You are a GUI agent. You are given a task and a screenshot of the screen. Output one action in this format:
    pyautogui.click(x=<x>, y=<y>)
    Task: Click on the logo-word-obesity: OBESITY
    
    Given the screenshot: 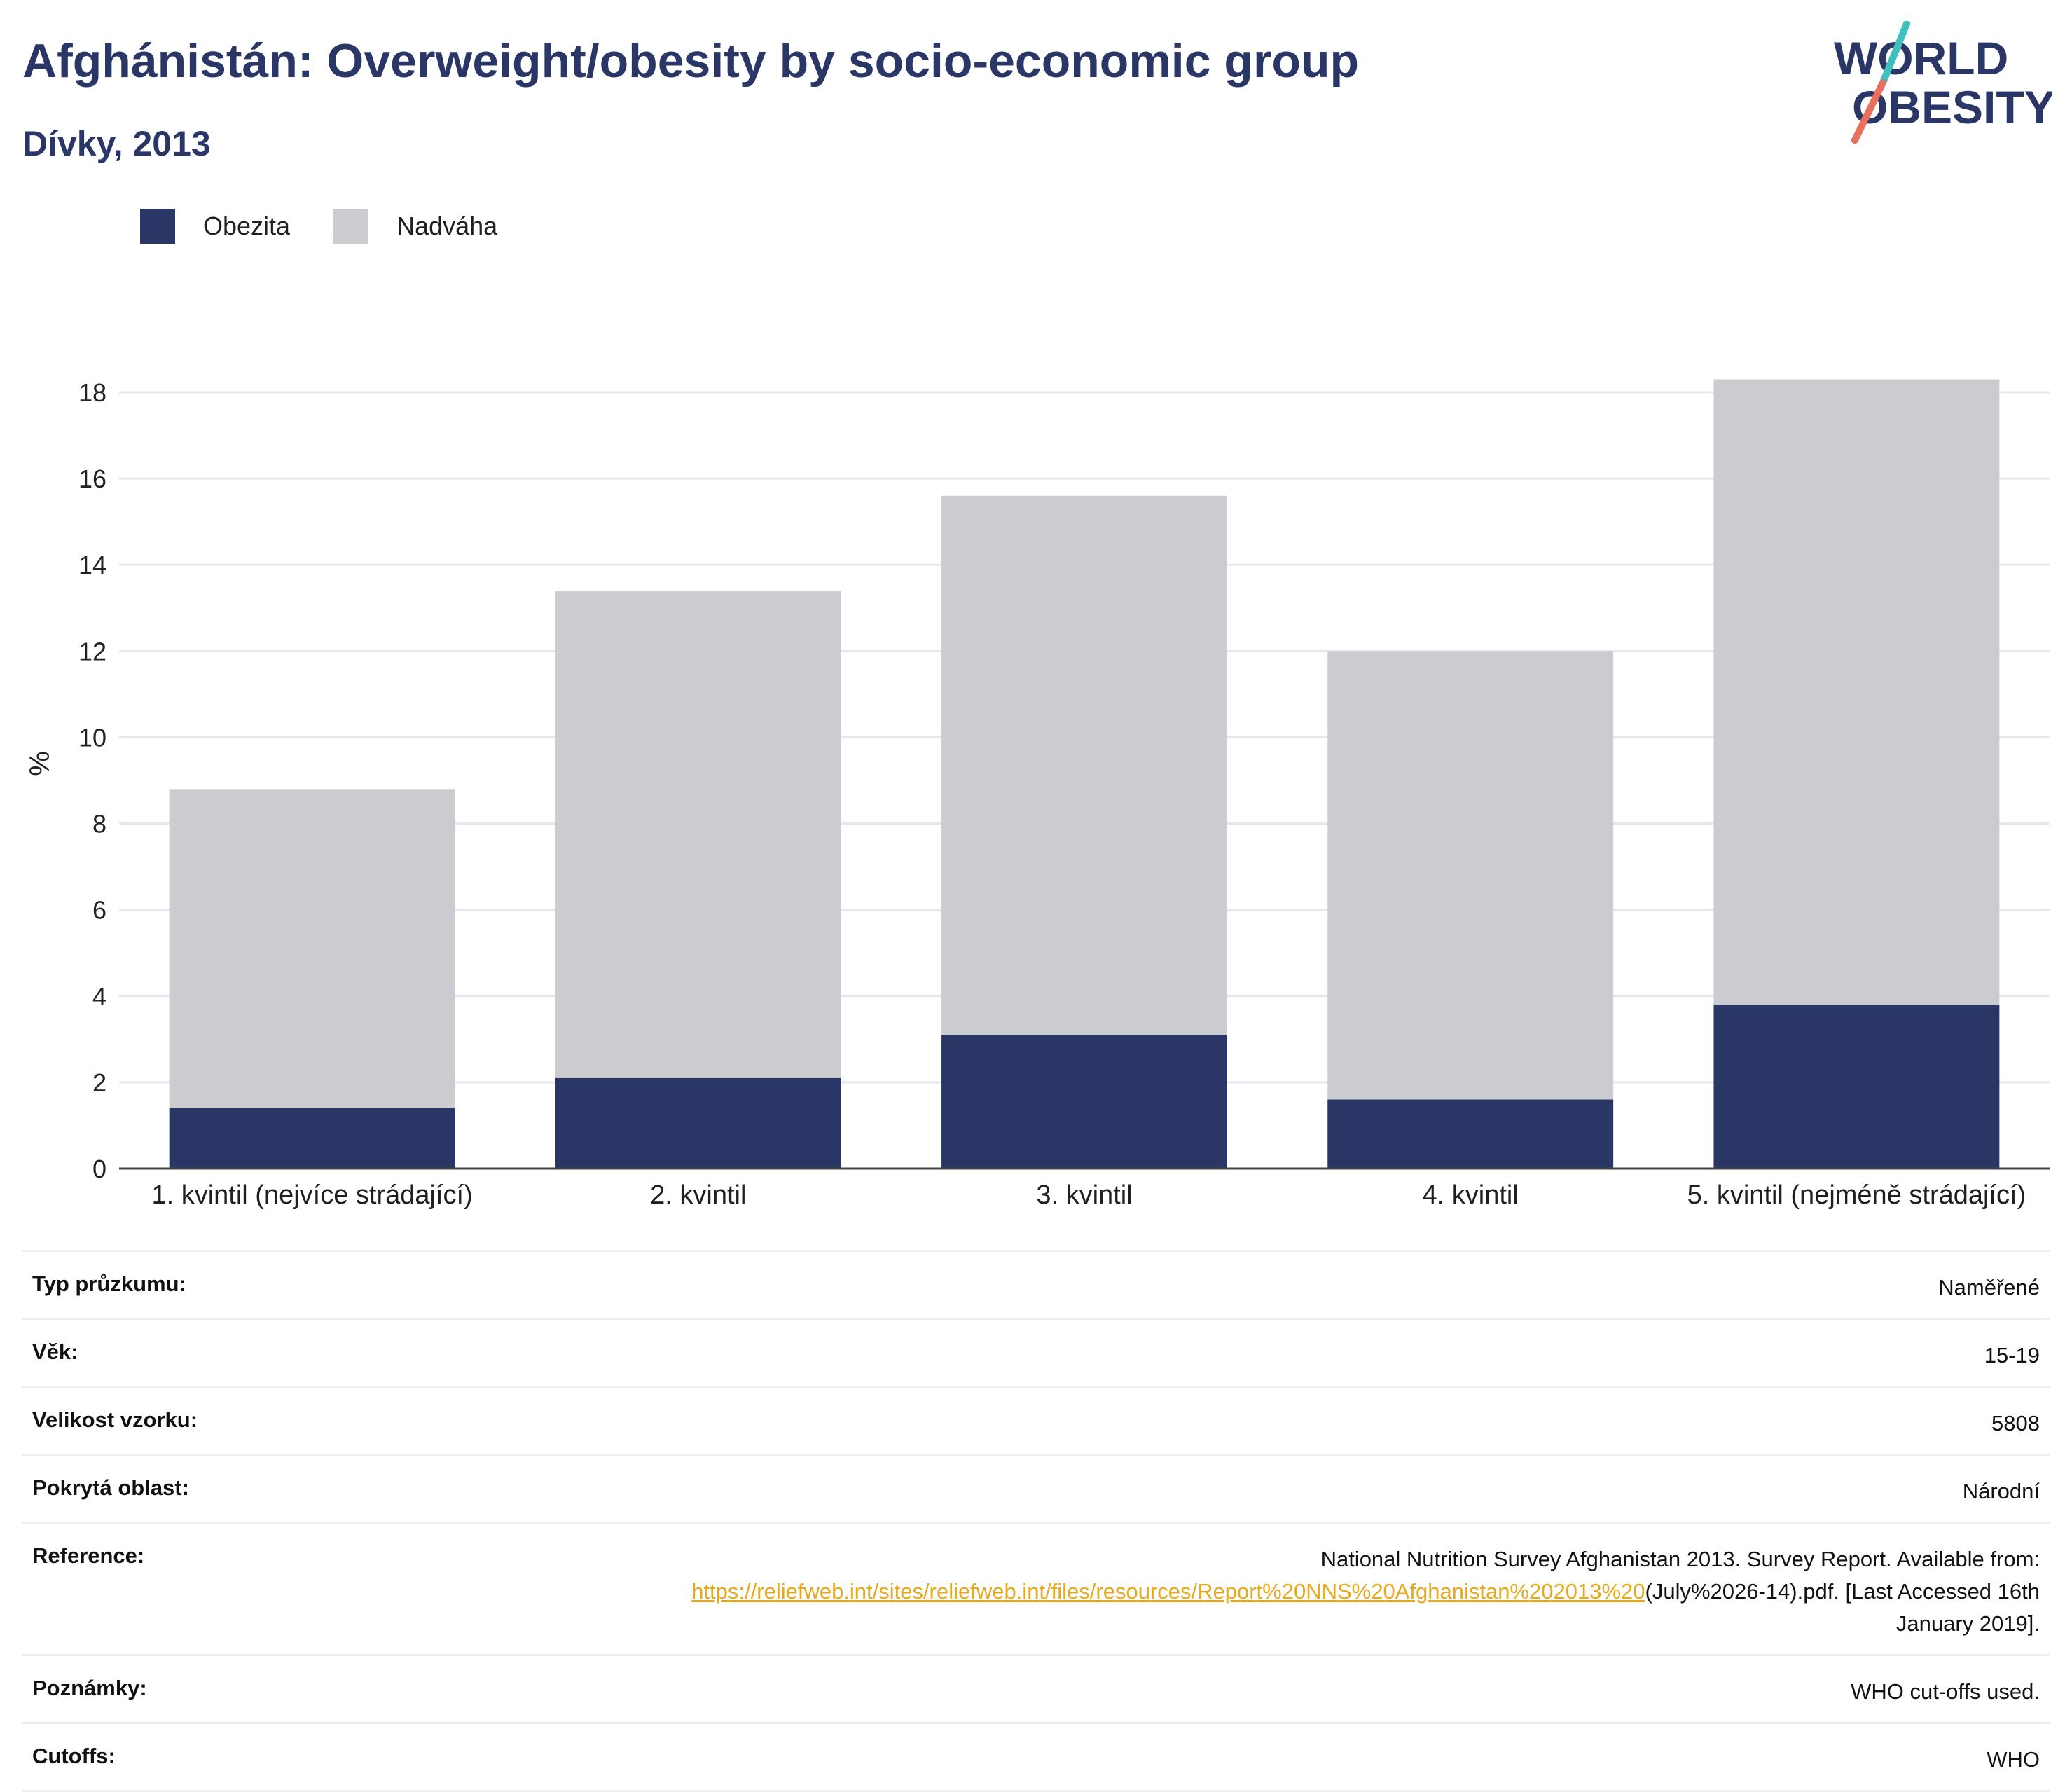 What is the action you would take?
    pyautogui.click(x=1952, y=107)
    